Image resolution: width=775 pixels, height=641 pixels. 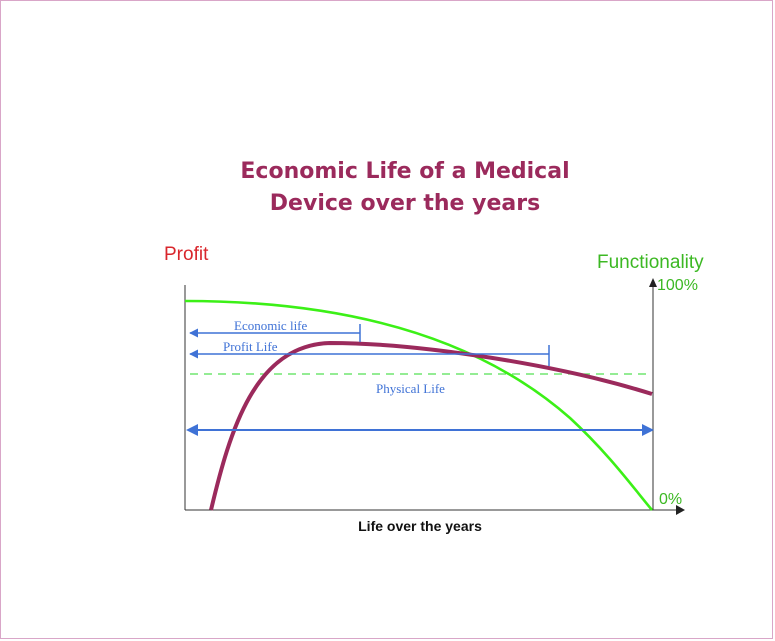 I want to click on physical-life-arrow-left-head, so click(x=192, y=430).